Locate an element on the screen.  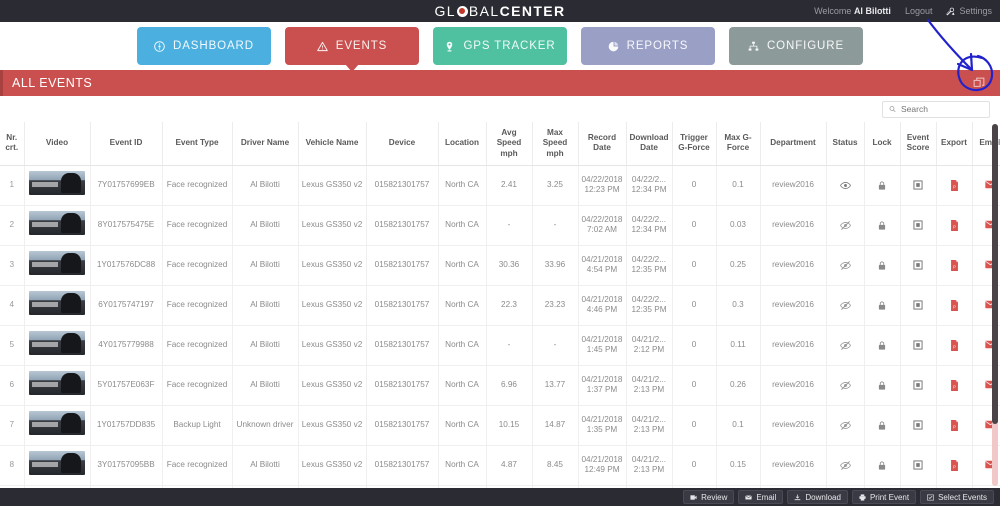
search-box is located at coordinates (936, 109).